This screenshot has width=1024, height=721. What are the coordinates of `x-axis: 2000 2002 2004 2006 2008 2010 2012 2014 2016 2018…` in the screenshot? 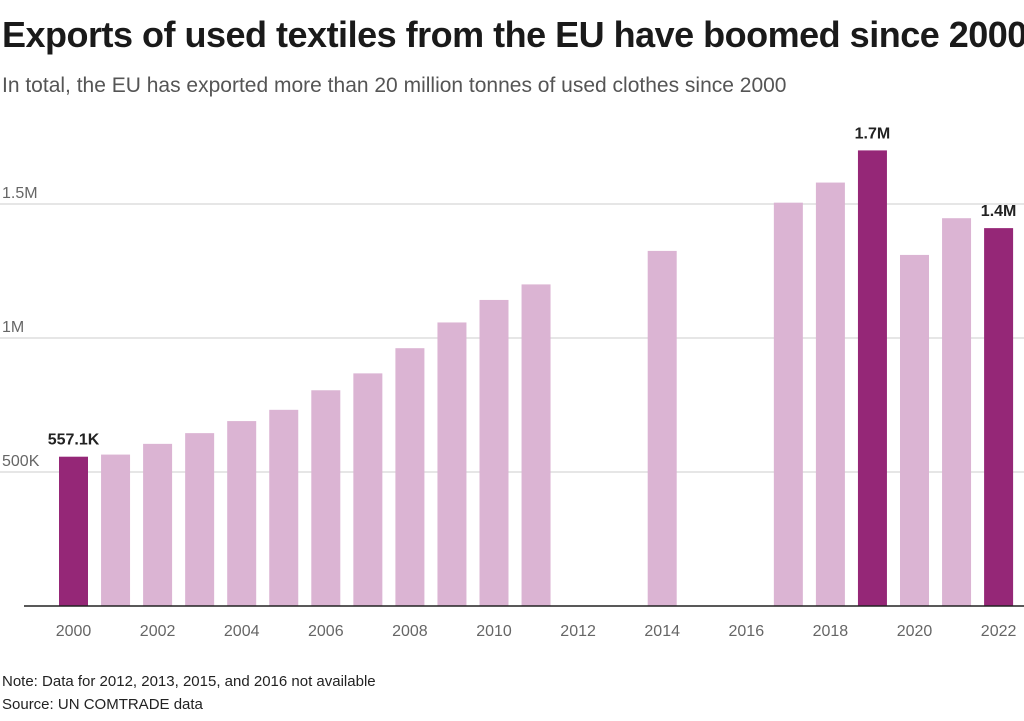 It's located at (524, 622).